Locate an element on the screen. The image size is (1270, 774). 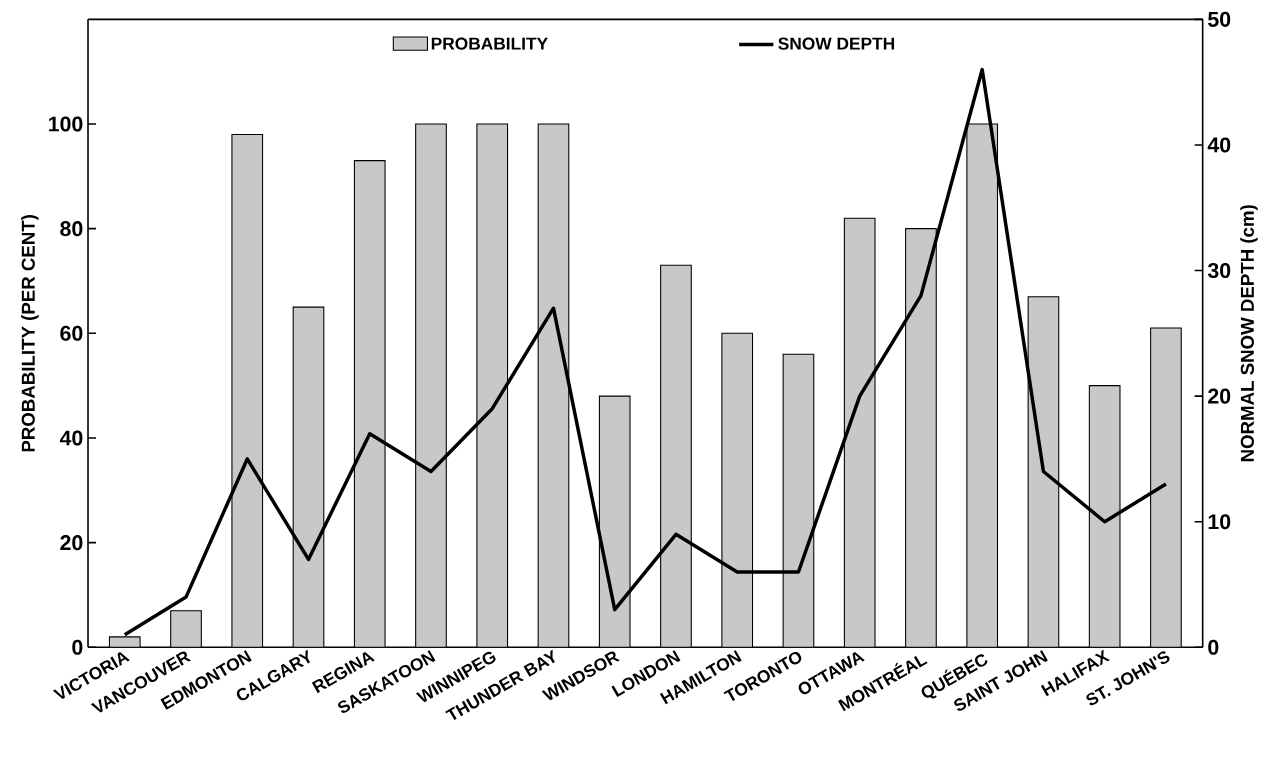
y-tick-label: 20 is located at coordinates (71, 543).